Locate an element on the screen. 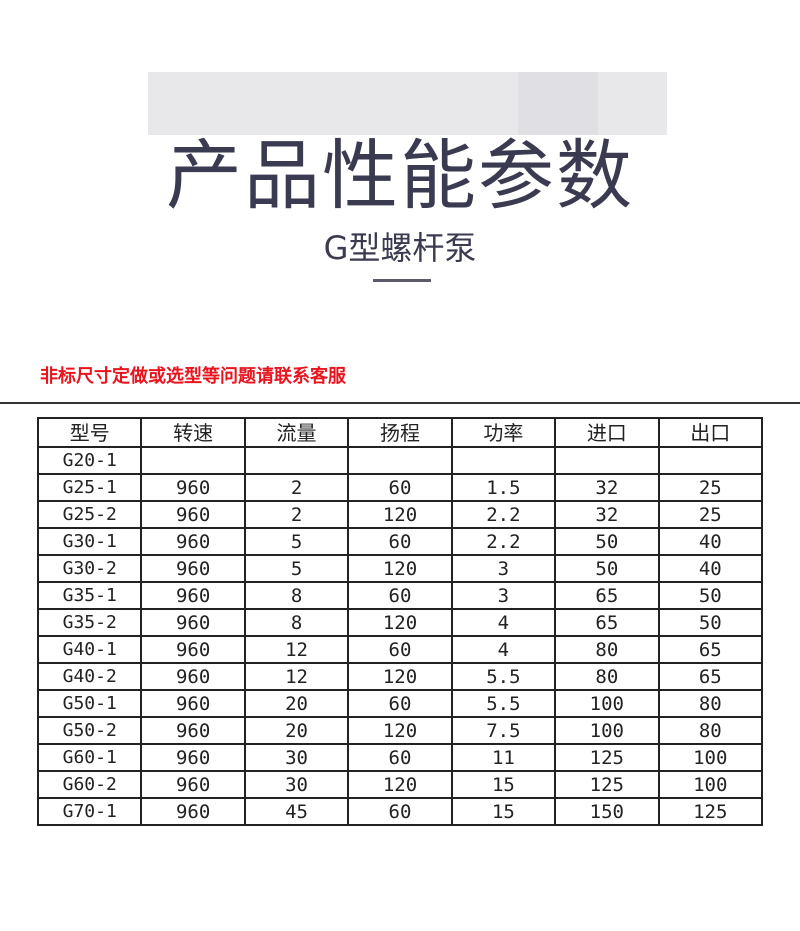 The height and width of the screenshot is (931, 800). model-cell: G25-1 is located at coordinates (89, 487).